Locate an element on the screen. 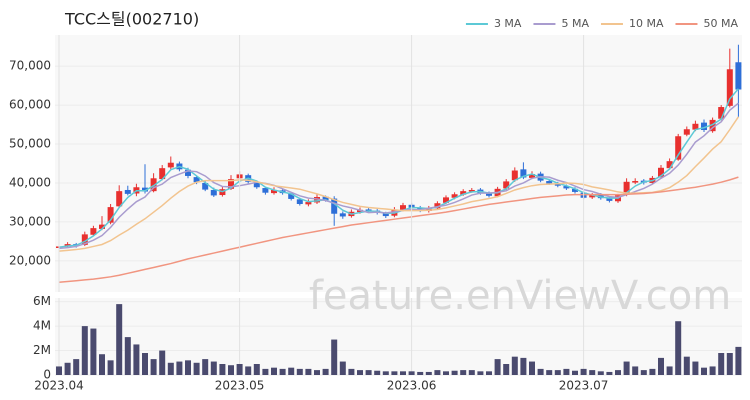 Image resolution: width=750 pixels, height=400 pixels. y-tick-label: 6M is located at coordinates (42, 301).